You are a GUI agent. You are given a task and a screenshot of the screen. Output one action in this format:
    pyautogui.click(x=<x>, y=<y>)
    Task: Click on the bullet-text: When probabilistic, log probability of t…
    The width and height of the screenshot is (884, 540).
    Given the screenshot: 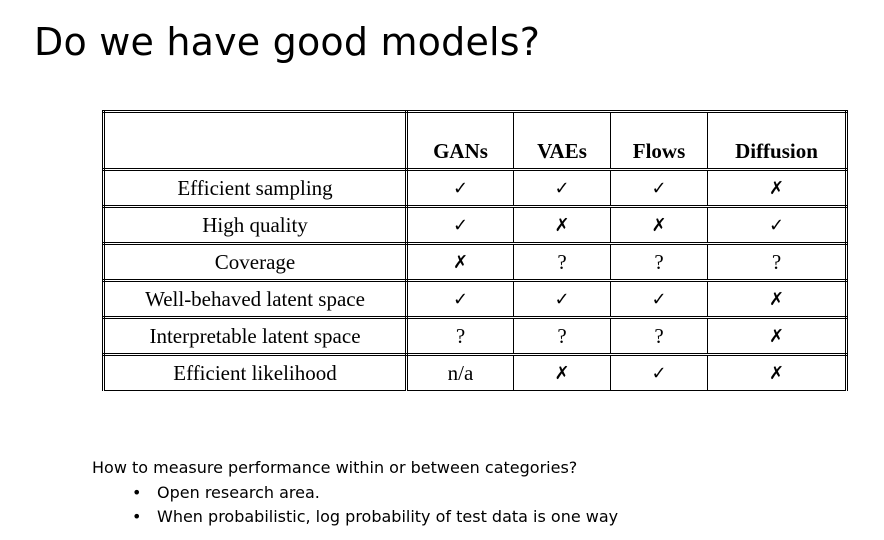 What is the action you would take?
    pyautogui.click(x=388, y=516)
    